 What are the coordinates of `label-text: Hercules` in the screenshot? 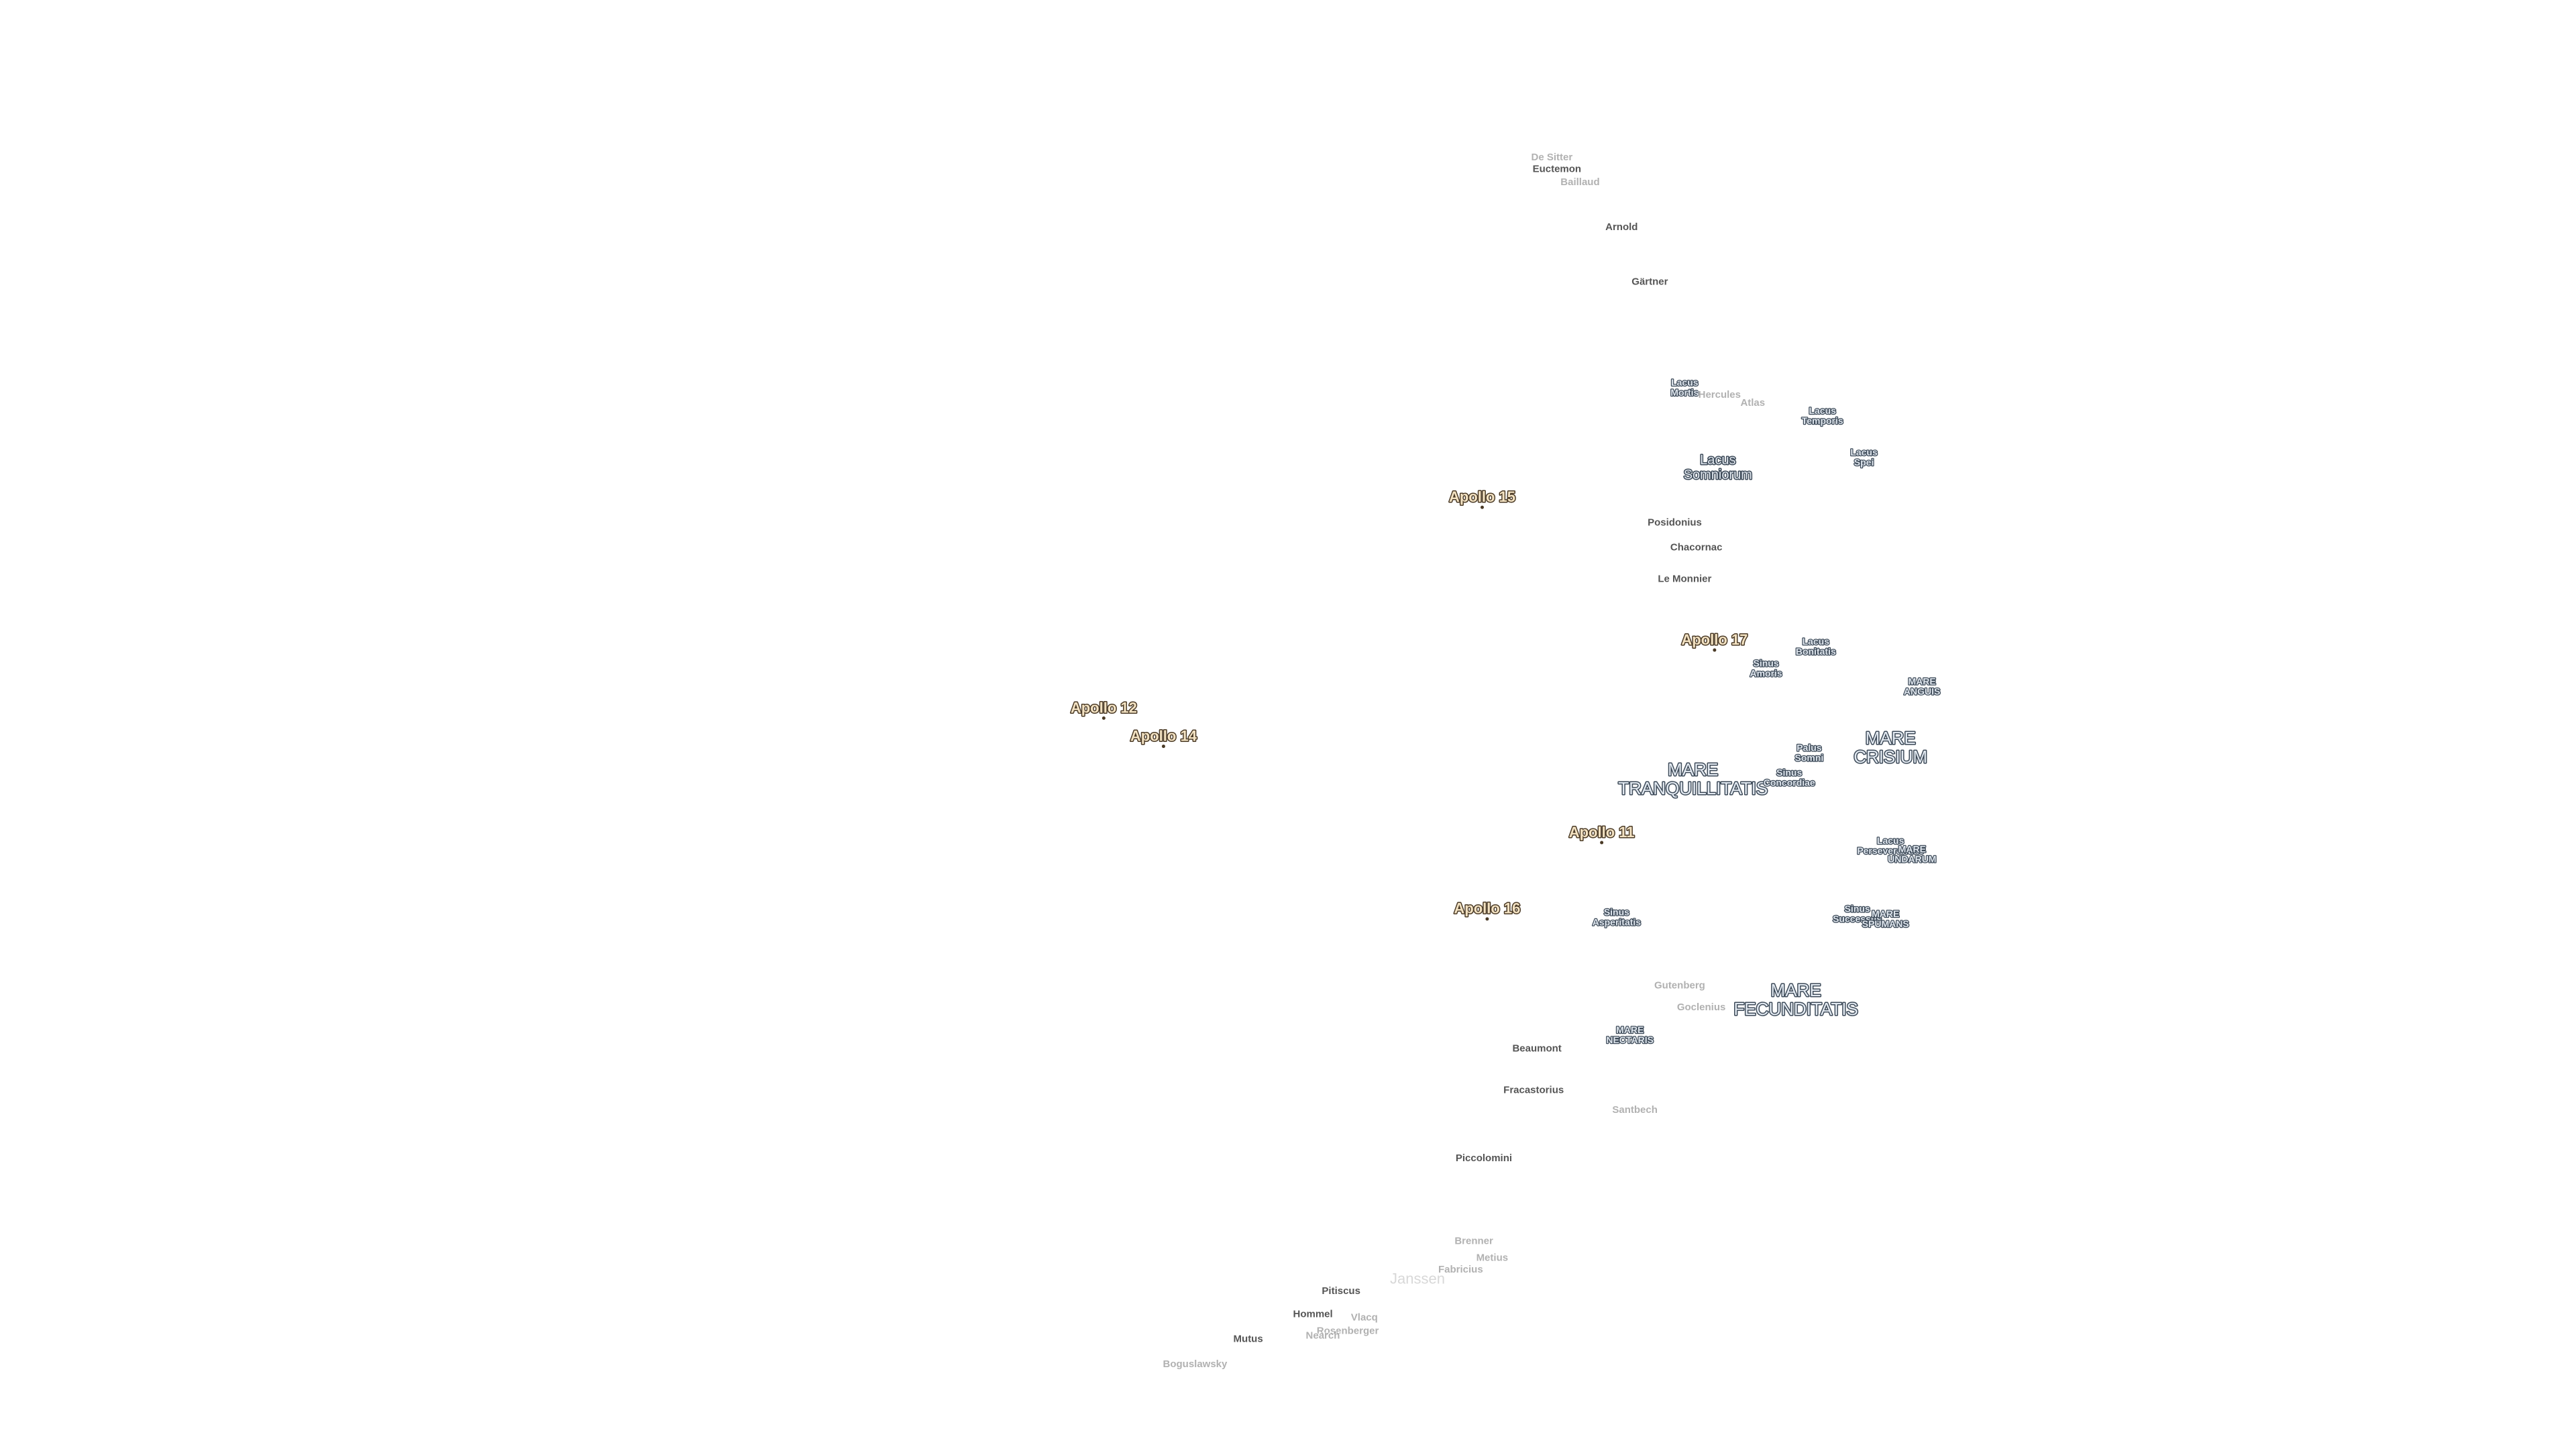 It's located at (1720, 394).